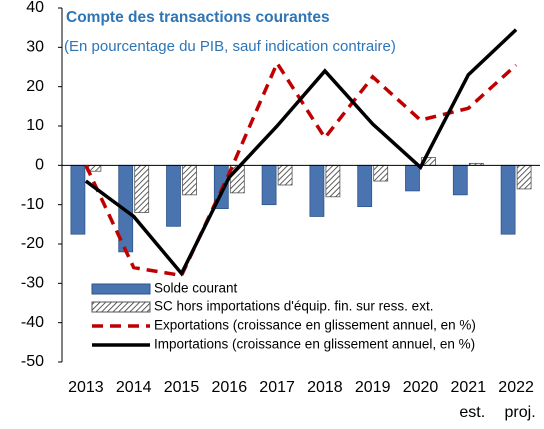 This screenshot has width=544, height=429. What do you see at coordinates (277, 387) in the screenshot?
I see `x-tick-label: 2017` at bounding box center [277, 387].